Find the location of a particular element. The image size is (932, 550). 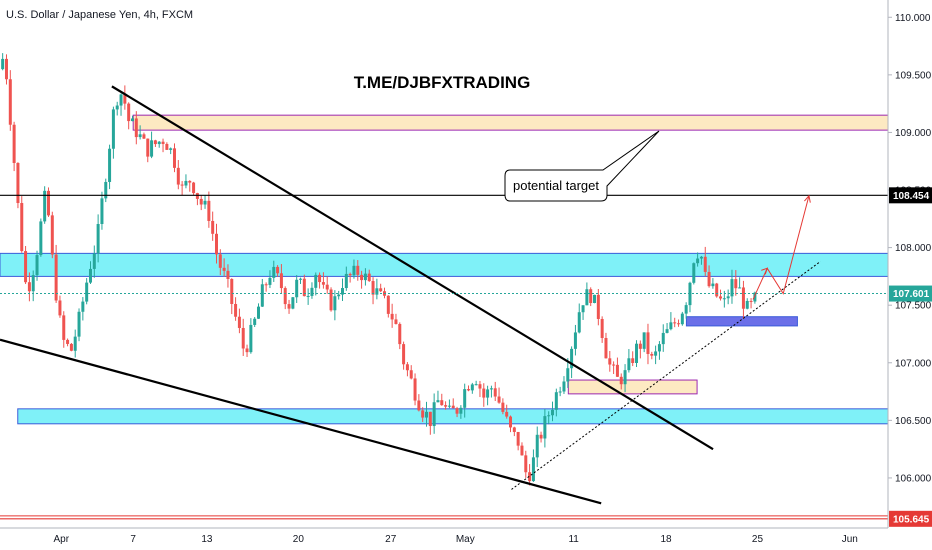

x-tick-label: Apr is located at coordinates (61, 539).